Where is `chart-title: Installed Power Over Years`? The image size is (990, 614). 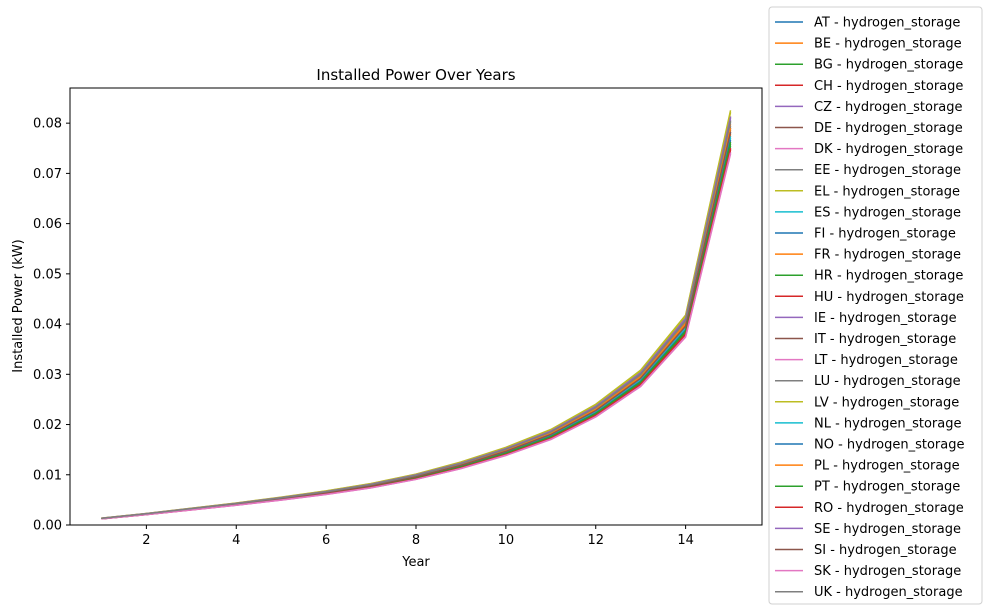 chart-title: Installed Power Over Years is located at coordinates (415, 75).